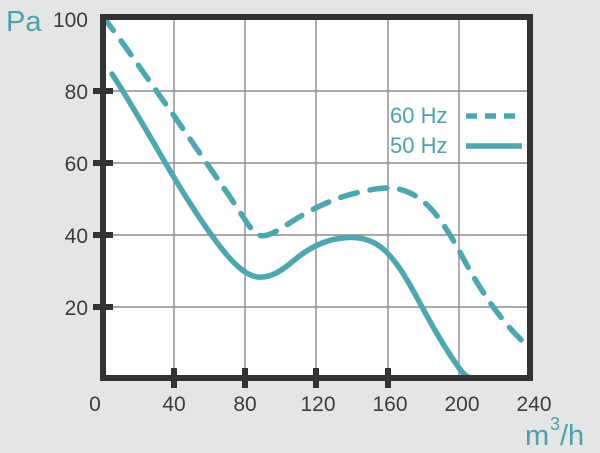  What do you see at coordinates (103, 199) in the screenshot?
I see `y-tick-marks` at bounding box center [103, 199].